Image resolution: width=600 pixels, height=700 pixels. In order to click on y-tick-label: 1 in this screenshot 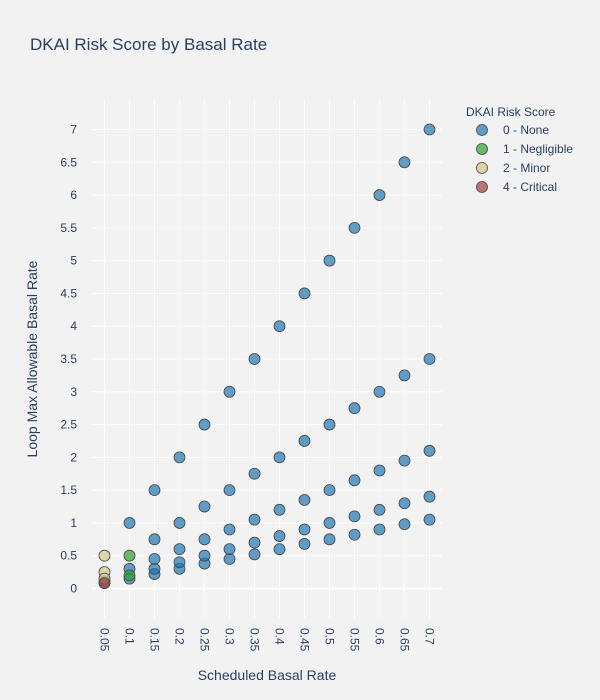, I will do `click(73, 523)`.